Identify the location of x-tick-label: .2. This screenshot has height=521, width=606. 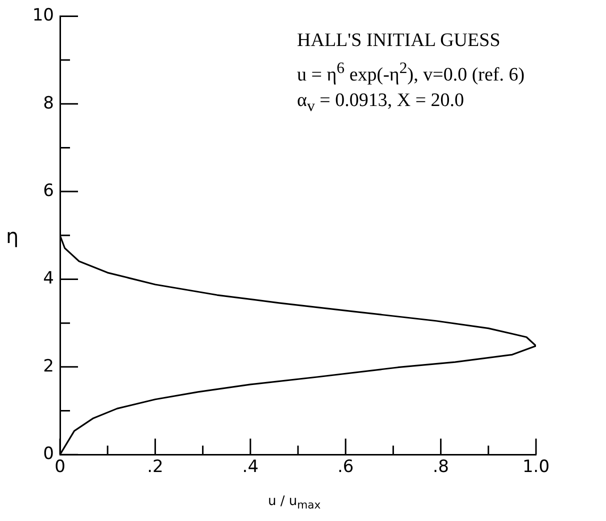
(155, 467).